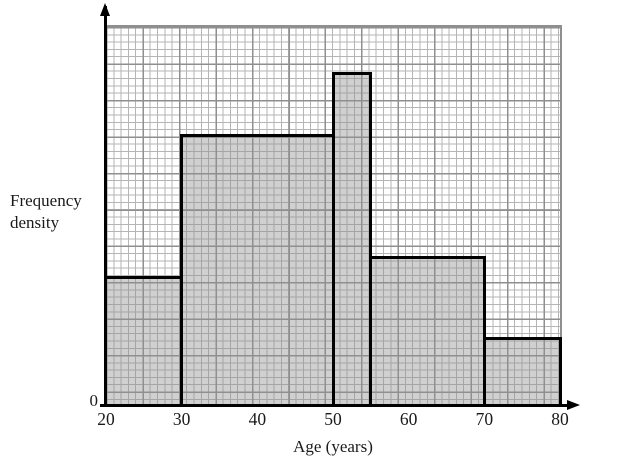 The width and height of the screenshot is (629, 470). What do you see at coordinates (408, 419) in the screenshot?
I see `x-tick-label-60: 60` at bounding box center [408, 419].